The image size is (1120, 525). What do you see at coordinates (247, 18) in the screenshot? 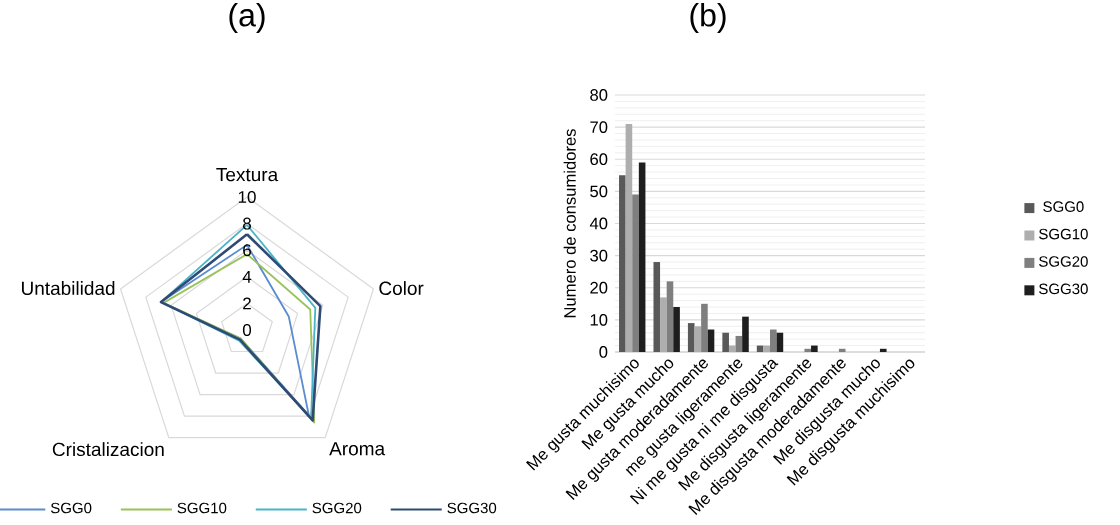
I see `chart-title: (a)` at bounding box center [247, 18].